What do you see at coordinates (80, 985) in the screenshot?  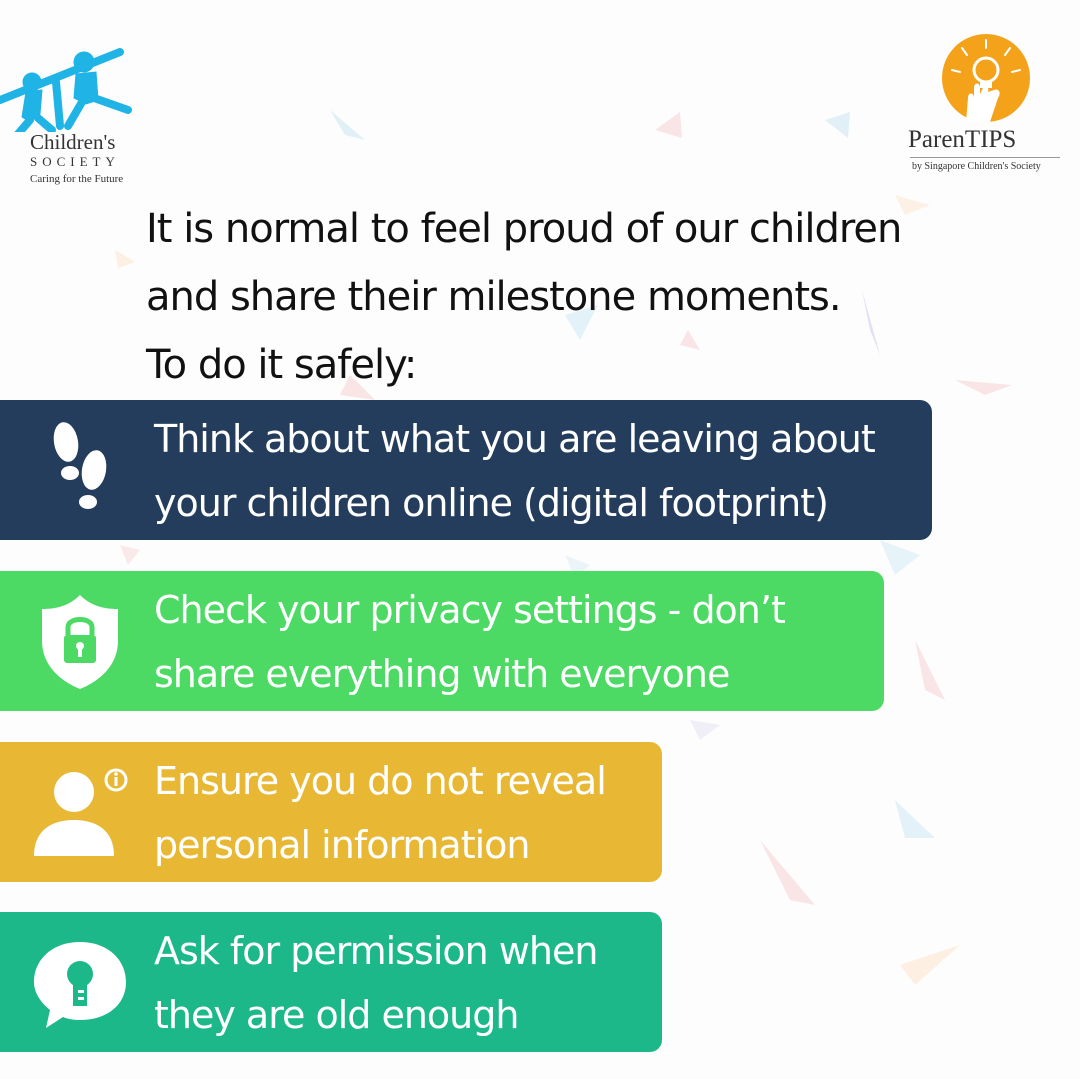 I see `keyhole-chat-icon` at bounding box center [80, 985].